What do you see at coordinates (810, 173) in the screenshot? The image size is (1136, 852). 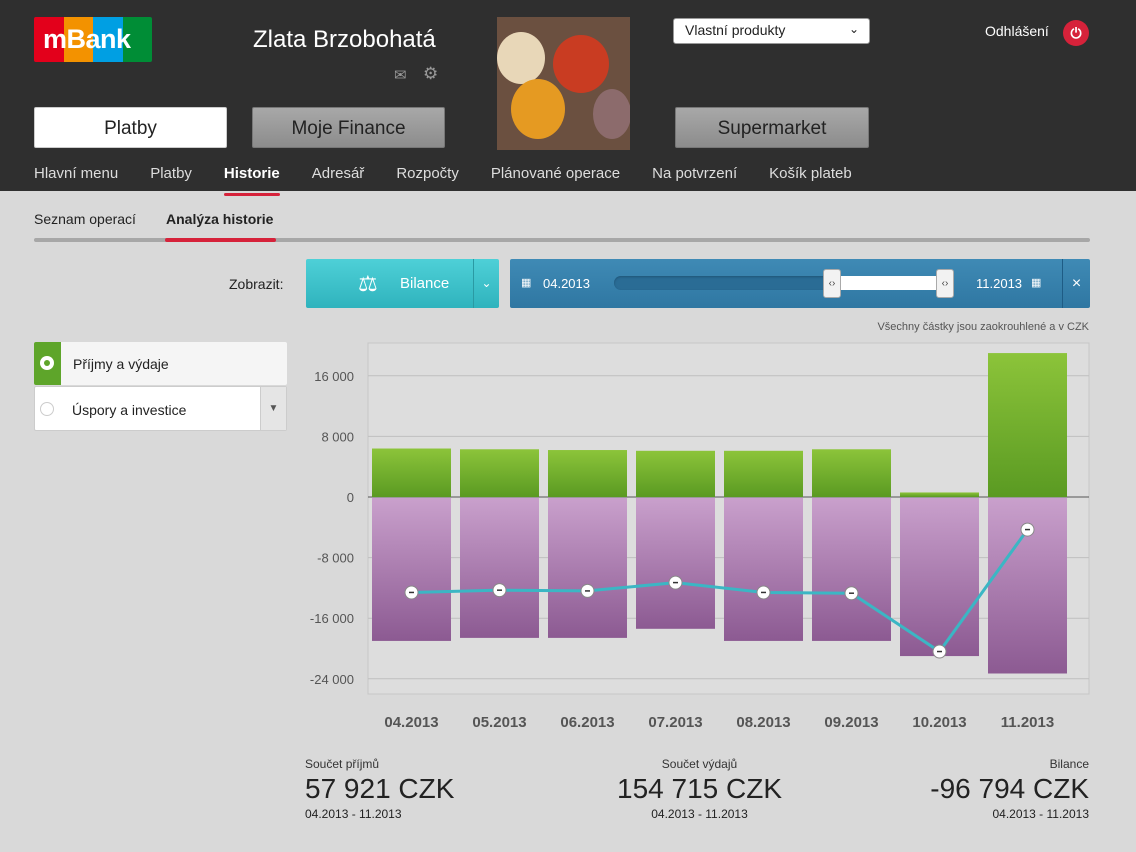 I see `subnav-kosik-plateb: Košík plateb` at bounding box center [810, 173].